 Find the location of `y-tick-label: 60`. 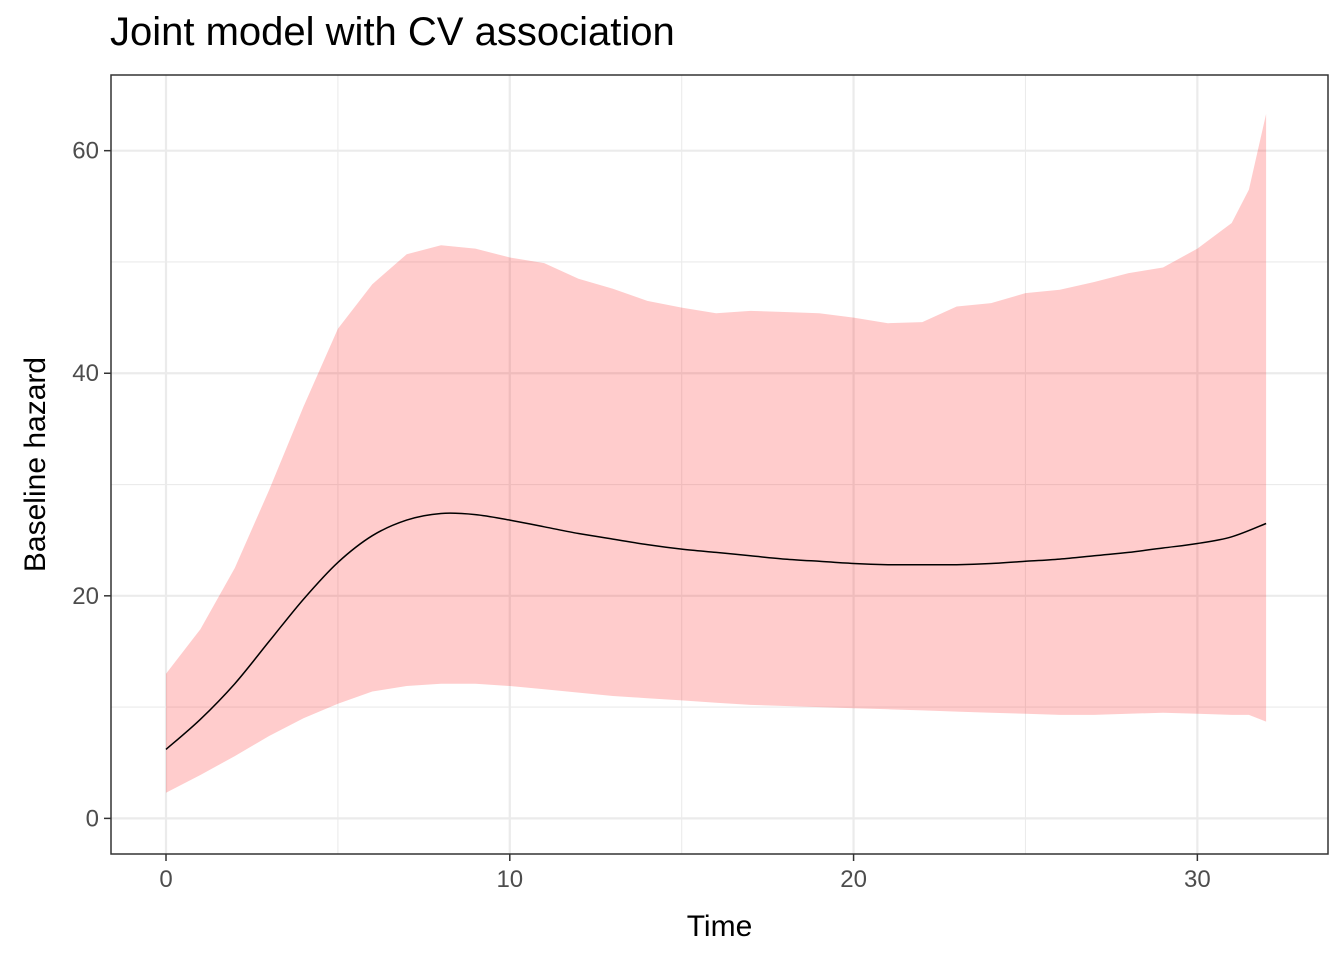

y-tick-label: 60 is located at coordinates (85, 151).